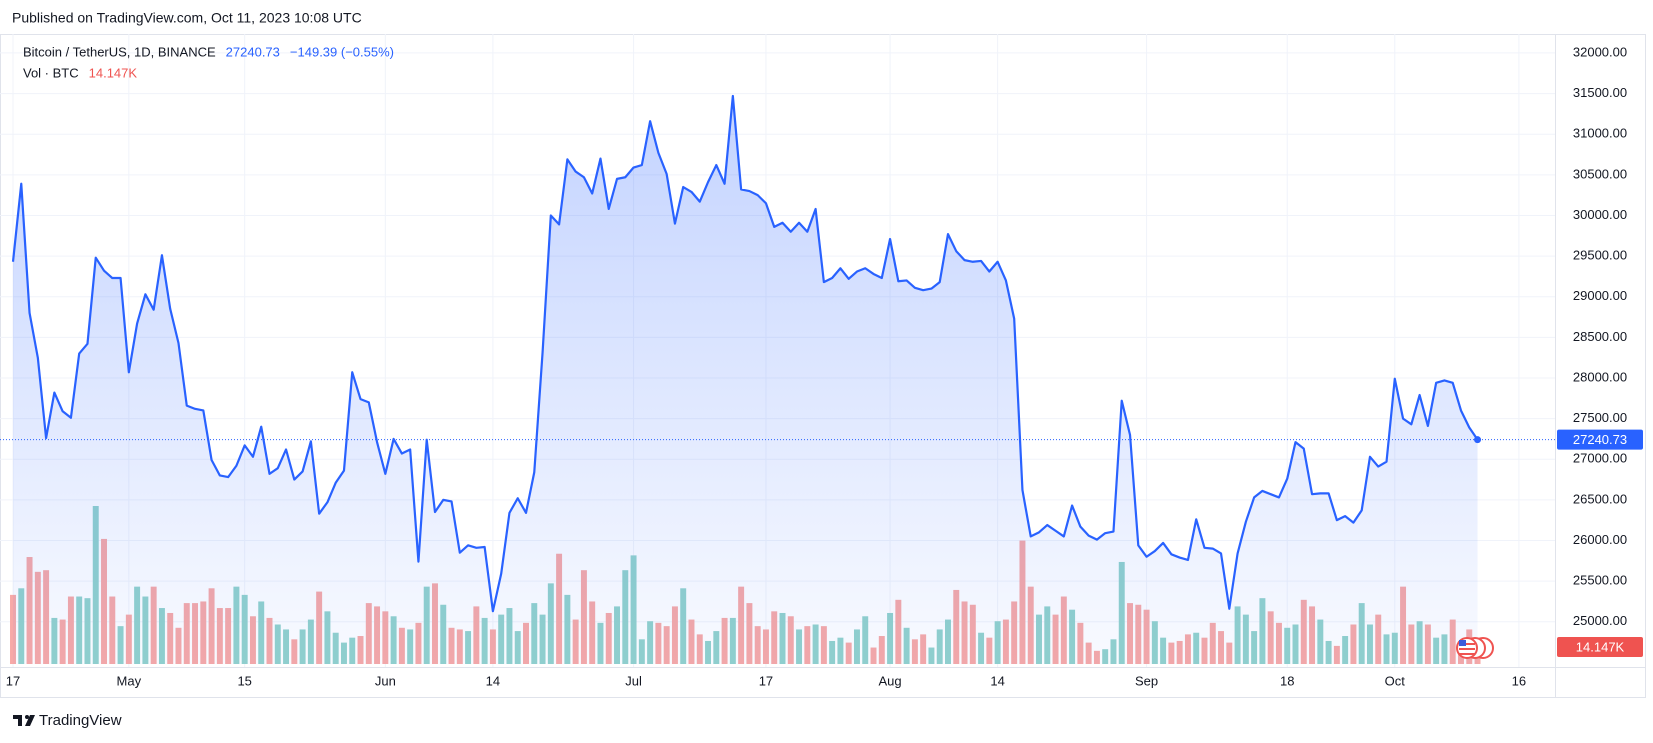  What do you see at coordinates (633, 680) in the screenshot?
I see `x-tick-label: Jul` at bounding box center [633, 680].